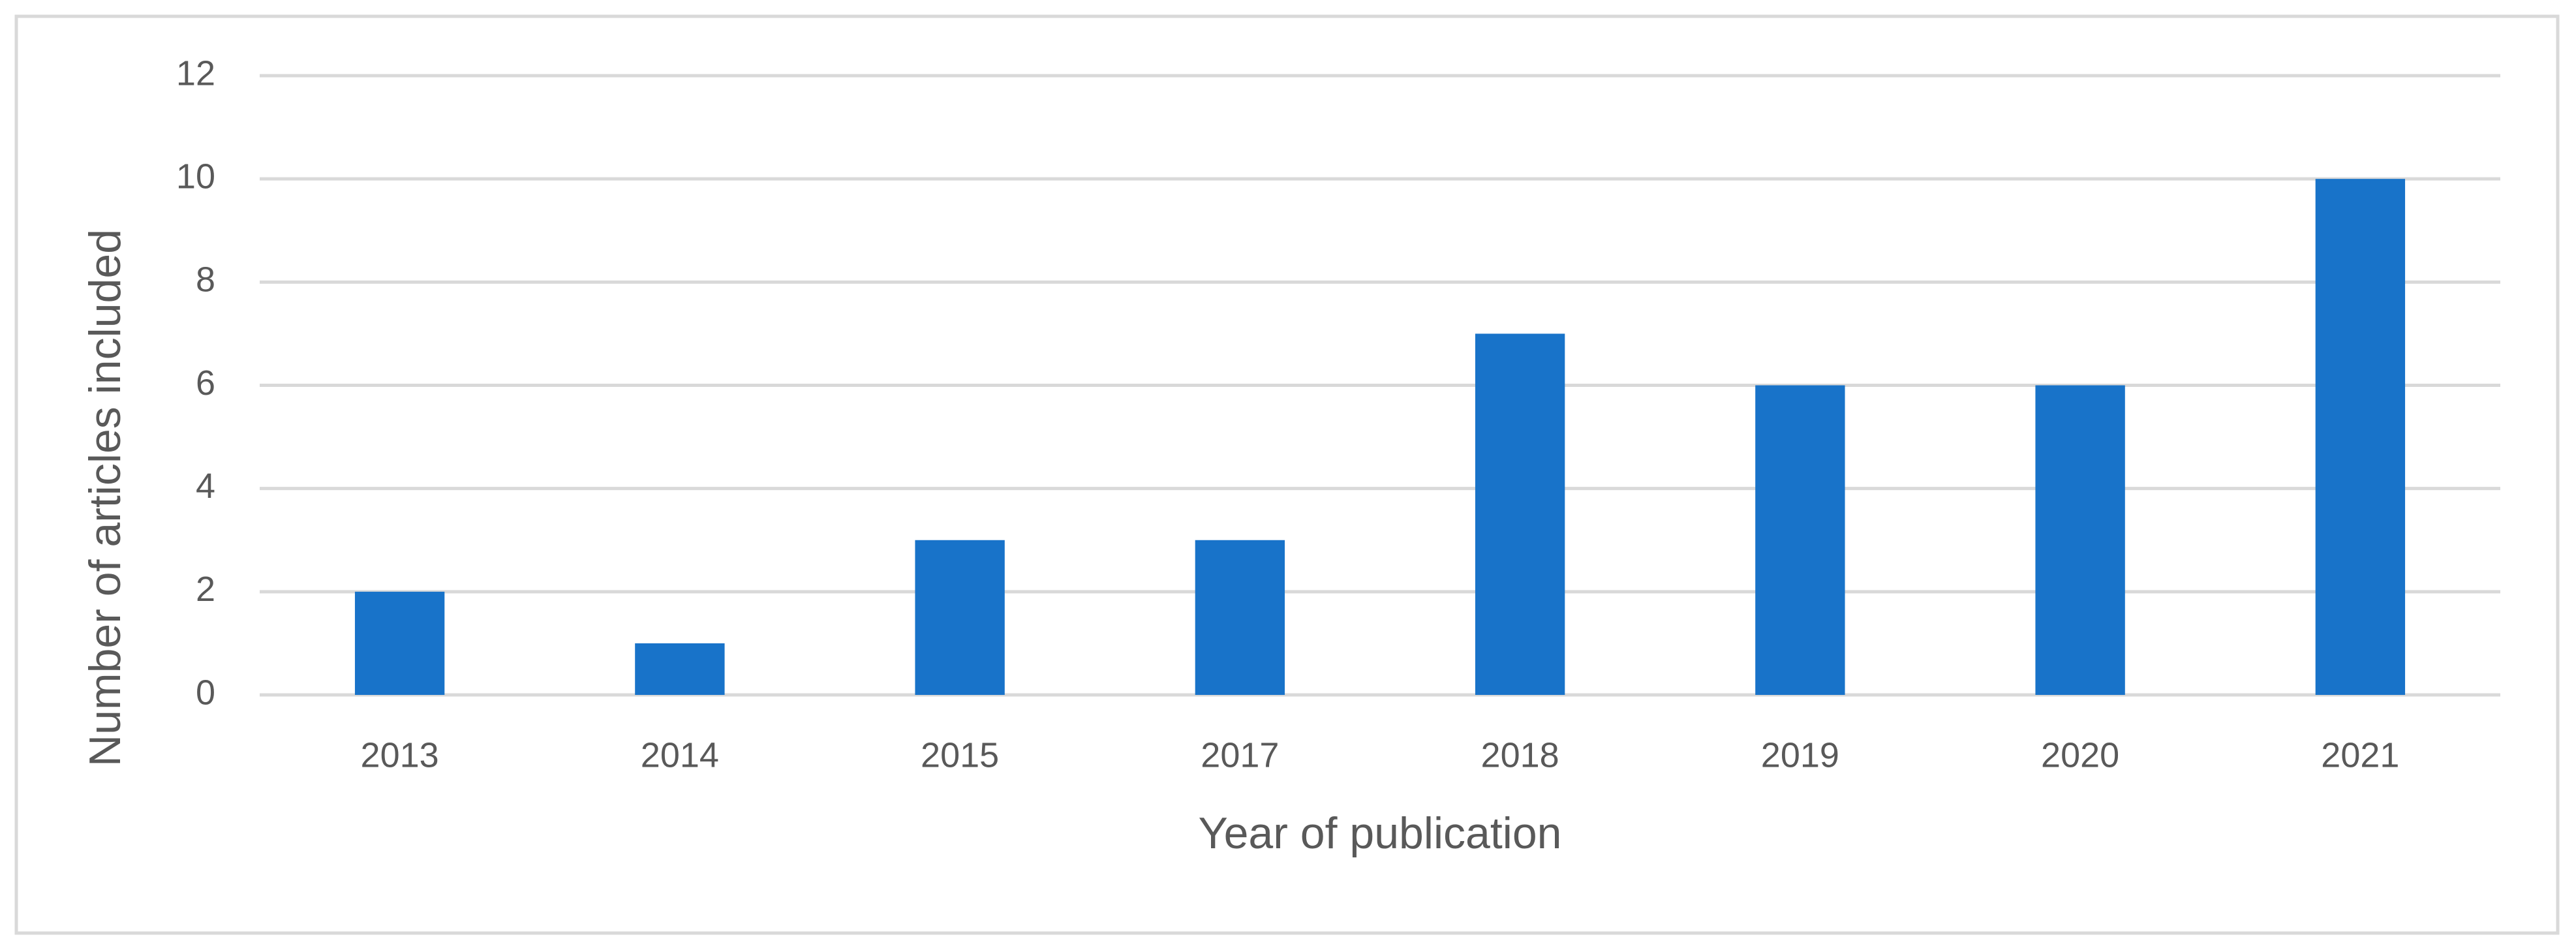  Describe the element at coordinates (680, 755) in the screenshot. I see `x-tick-label: 2014` at that location.